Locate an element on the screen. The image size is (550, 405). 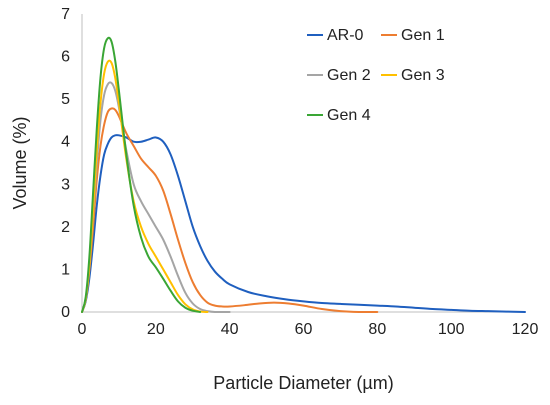
legend-label-gen-2: Gen 2 is located at coordinates (349, 75).